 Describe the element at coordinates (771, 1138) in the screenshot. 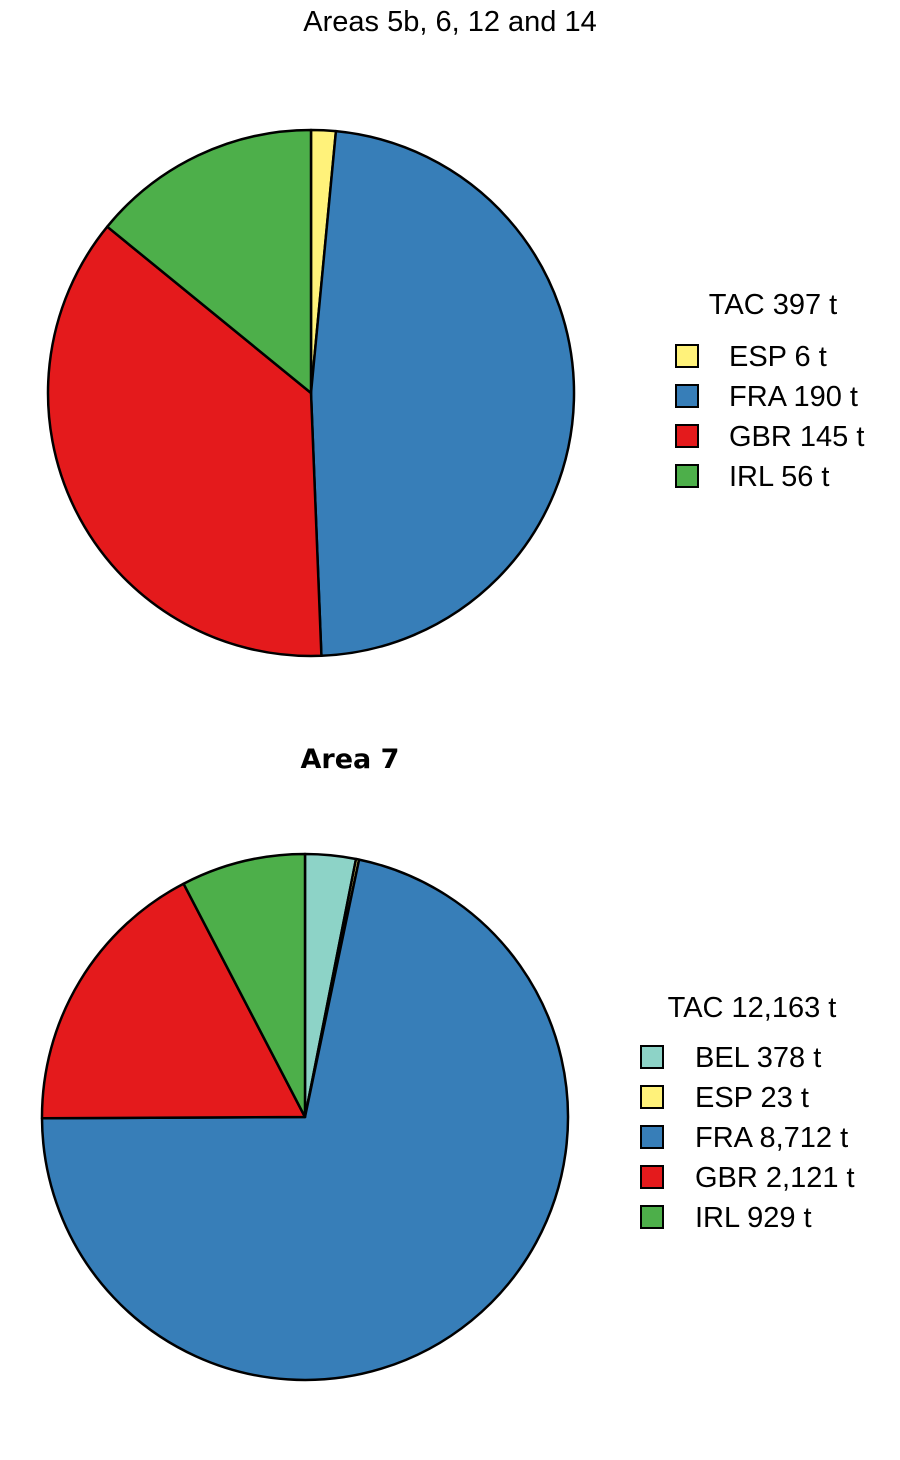

I see `legend-2-label-fra: FRA 8,712 t` at that location.